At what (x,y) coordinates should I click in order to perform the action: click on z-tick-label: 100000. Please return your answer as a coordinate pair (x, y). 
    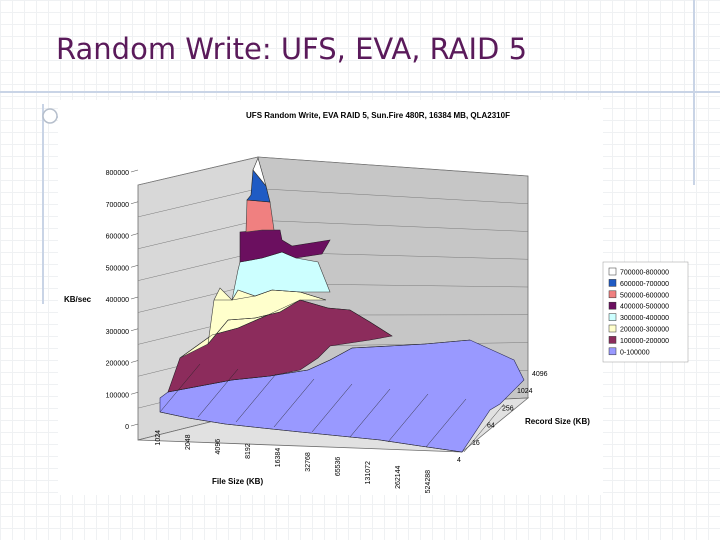
    Looking at the image, I should click on (117, 395).